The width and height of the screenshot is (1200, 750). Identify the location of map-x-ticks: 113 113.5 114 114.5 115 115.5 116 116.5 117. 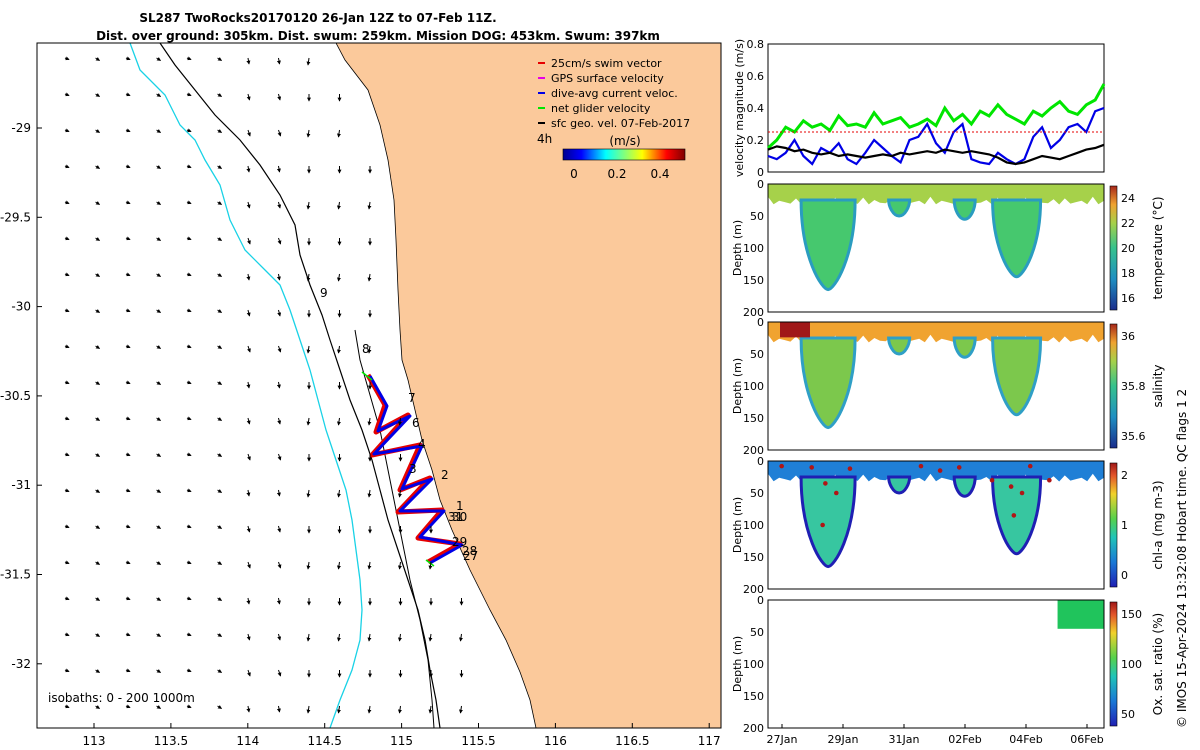
(402, 735).